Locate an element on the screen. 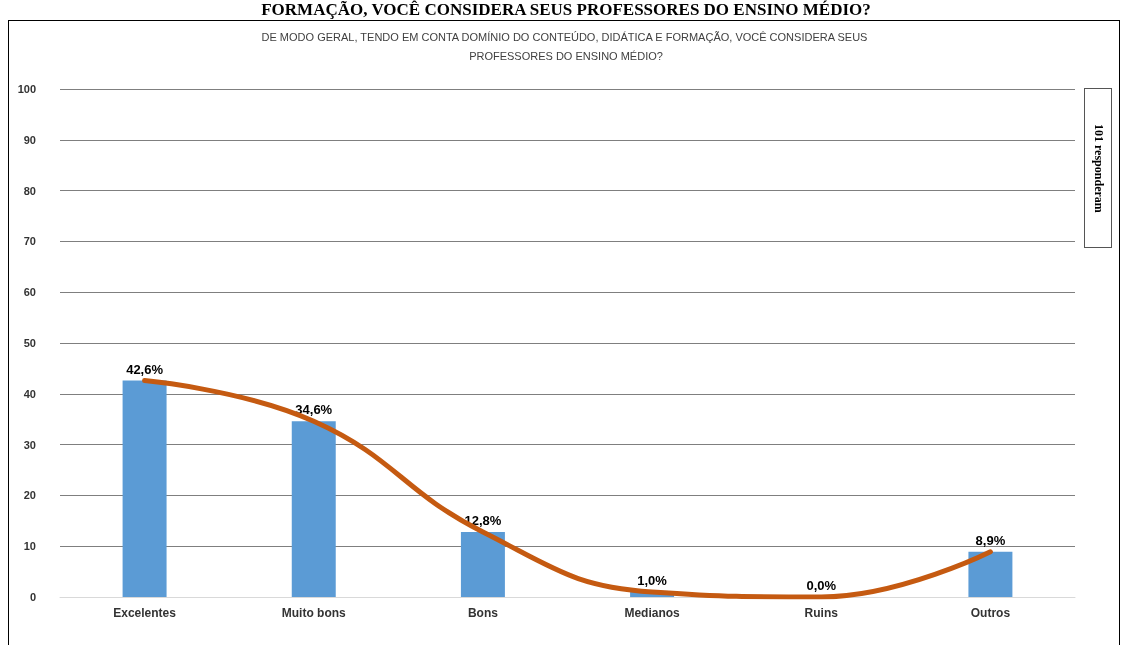  y-tick-label: 80 is located at coordinates (29, 190).